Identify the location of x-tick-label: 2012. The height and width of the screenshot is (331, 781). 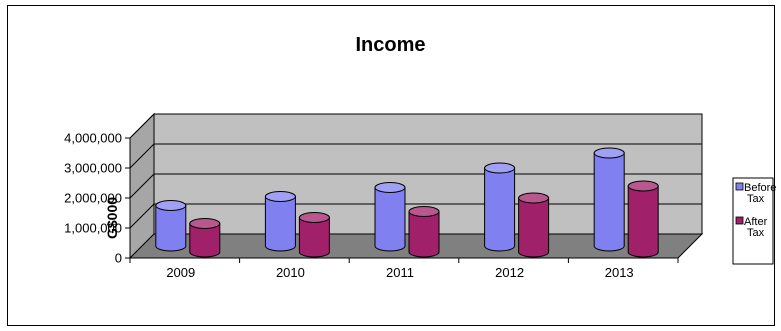
(509, 272).